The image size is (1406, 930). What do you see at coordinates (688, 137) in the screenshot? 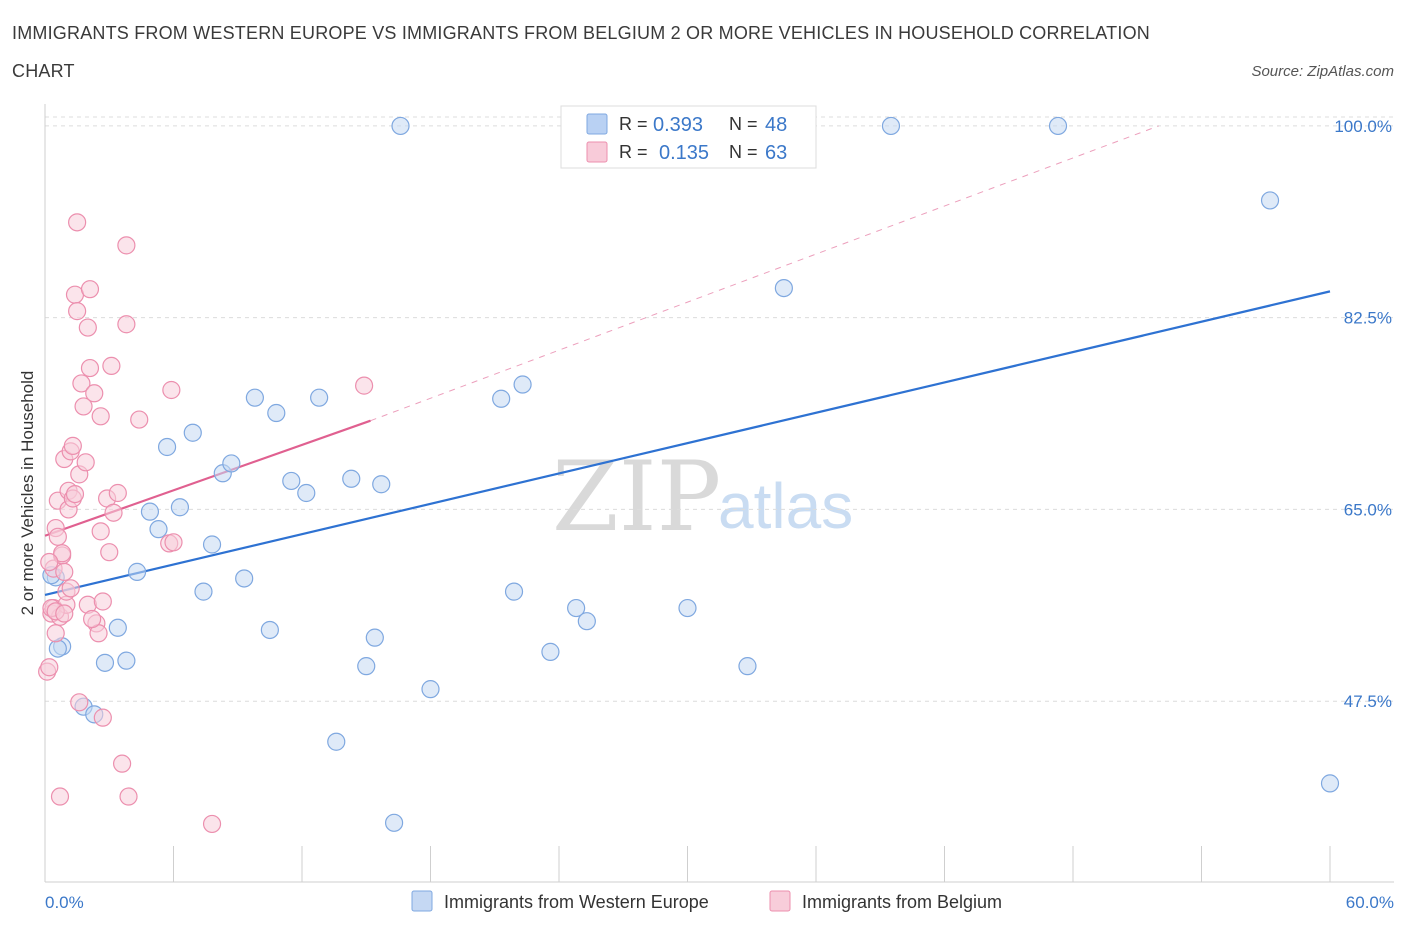
I see `stats-legend: R = 0.393 N = 48 R = 0.135 N = 63` at bounding box center [688, 137].